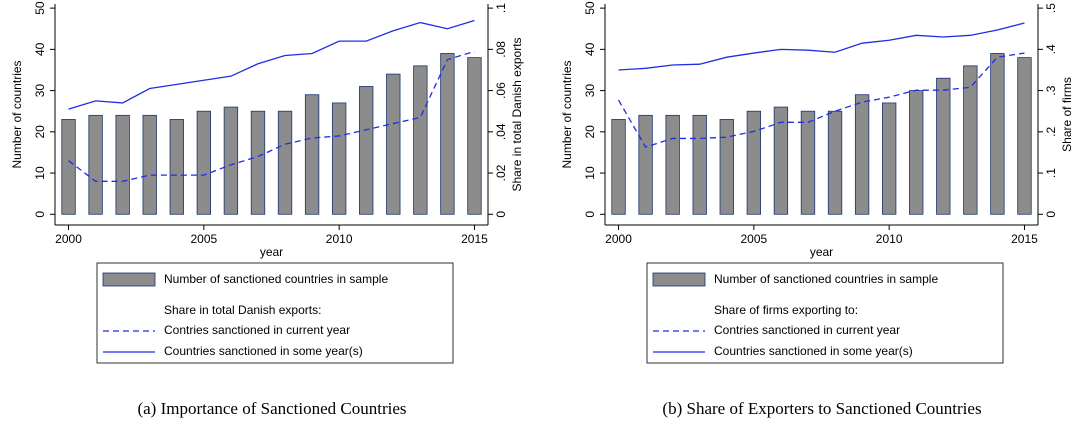  What do you see at coordinates (271, 408) in the screenshot?
I see `caption: (a) Importance of Sanctioned Countries` at bounding box center [271, 408].